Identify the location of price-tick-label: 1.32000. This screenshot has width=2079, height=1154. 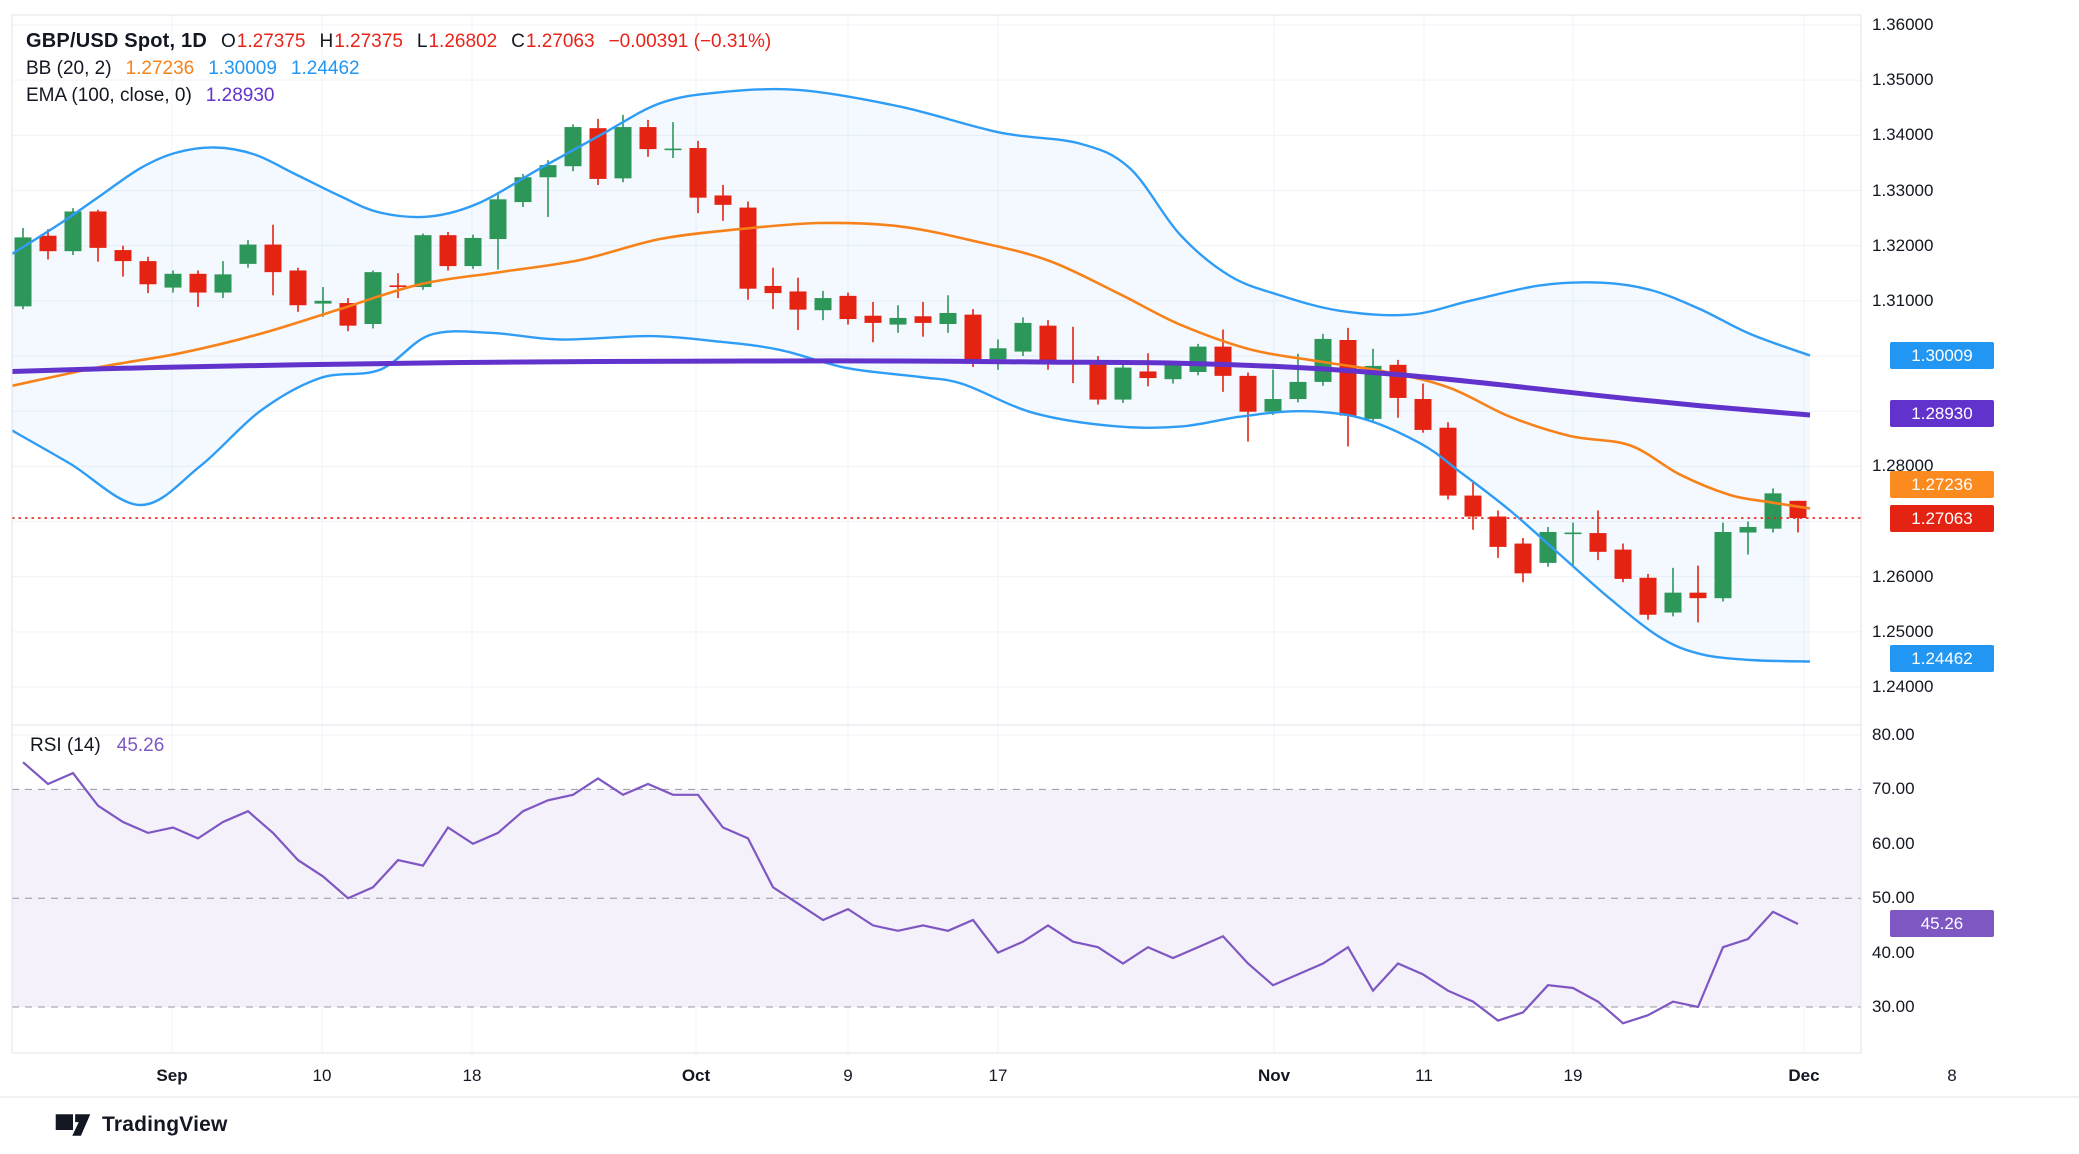
(1903, 245).